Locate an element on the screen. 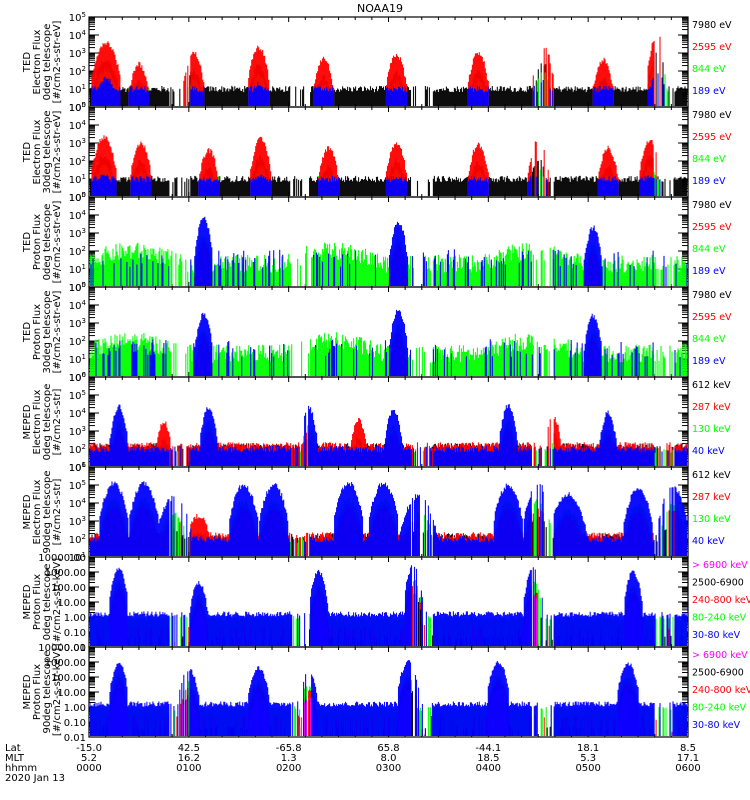  legend-entry: 612 keV is located at coordinates (711, 475).